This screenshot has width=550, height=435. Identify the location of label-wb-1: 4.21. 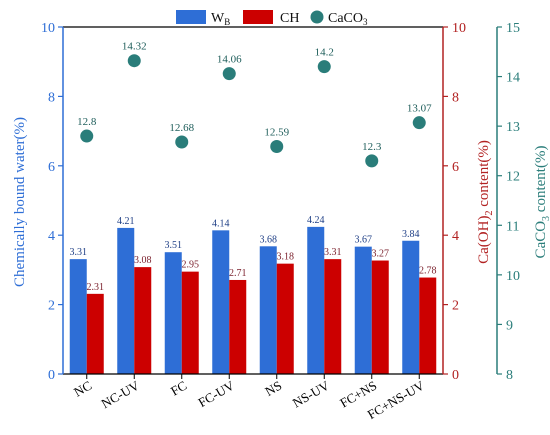
(126, 221).